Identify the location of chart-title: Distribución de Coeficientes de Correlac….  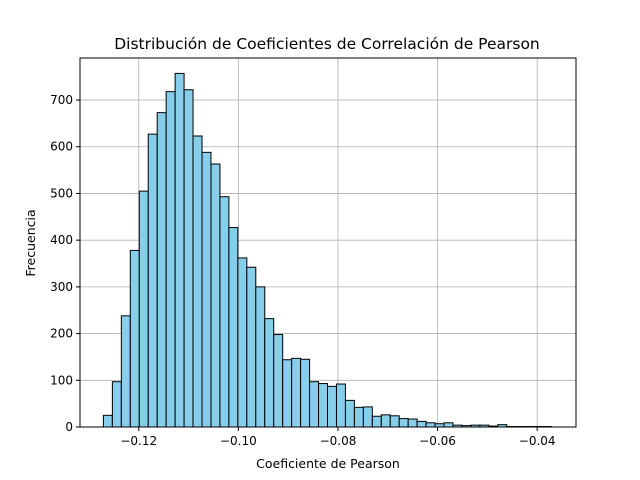
(327, 44).